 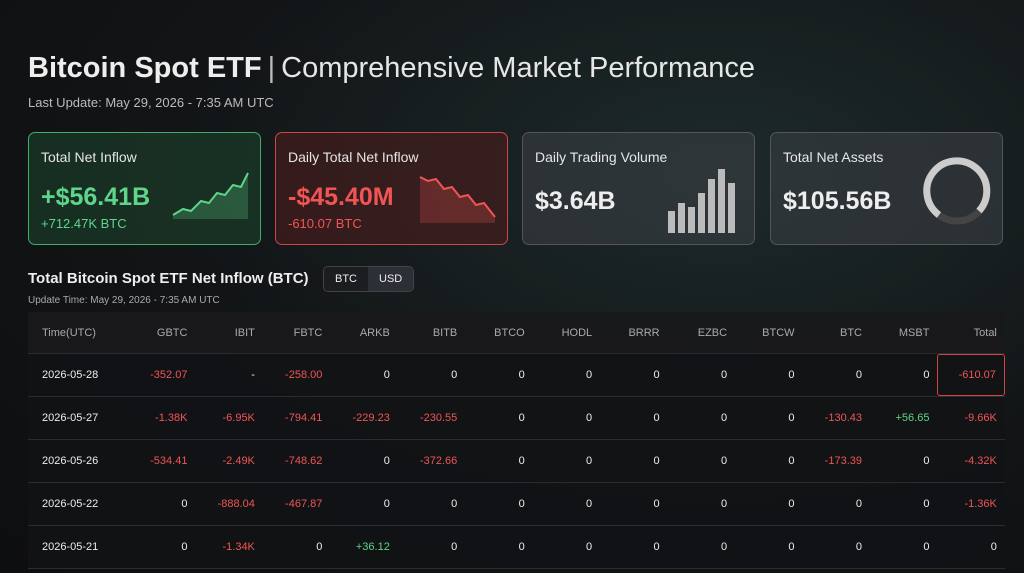 What do you see at coordinates (169, 461) in the screenshot?
I see `table-cell: -534.41` at bounding box center [169, 461].